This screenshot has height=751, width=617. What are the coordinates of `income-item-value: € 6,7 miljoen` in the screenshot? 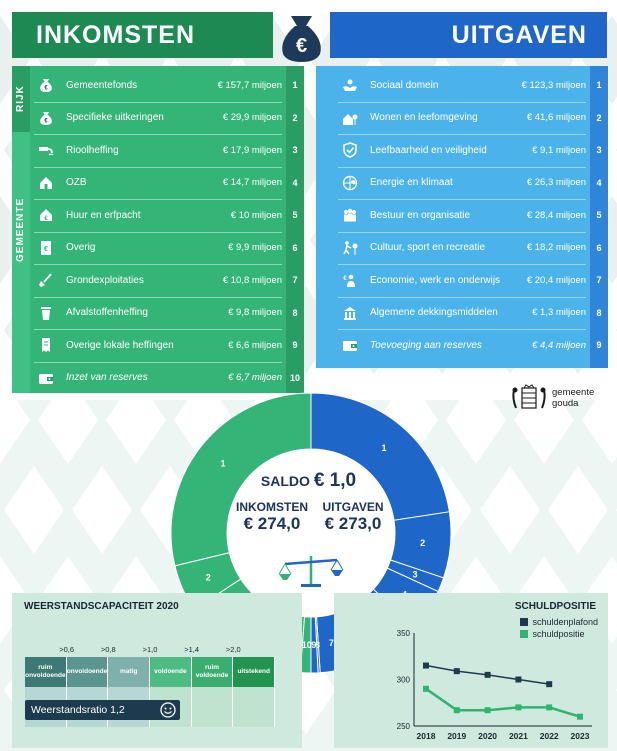 It's located at (255, 377).